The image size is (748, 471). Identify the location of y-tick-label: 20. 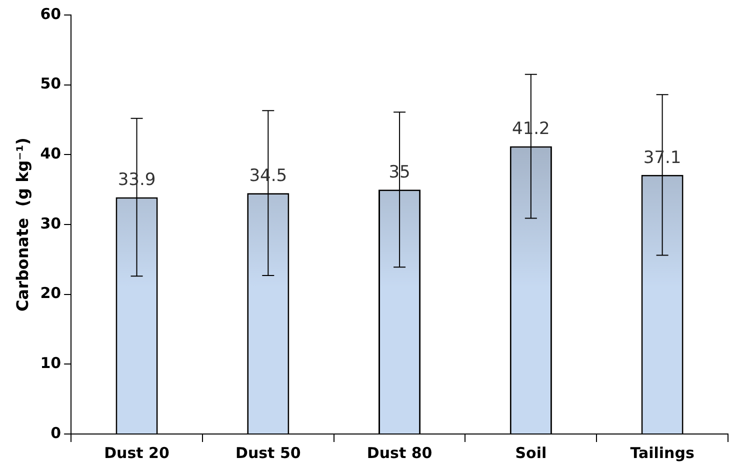
(51, 293).